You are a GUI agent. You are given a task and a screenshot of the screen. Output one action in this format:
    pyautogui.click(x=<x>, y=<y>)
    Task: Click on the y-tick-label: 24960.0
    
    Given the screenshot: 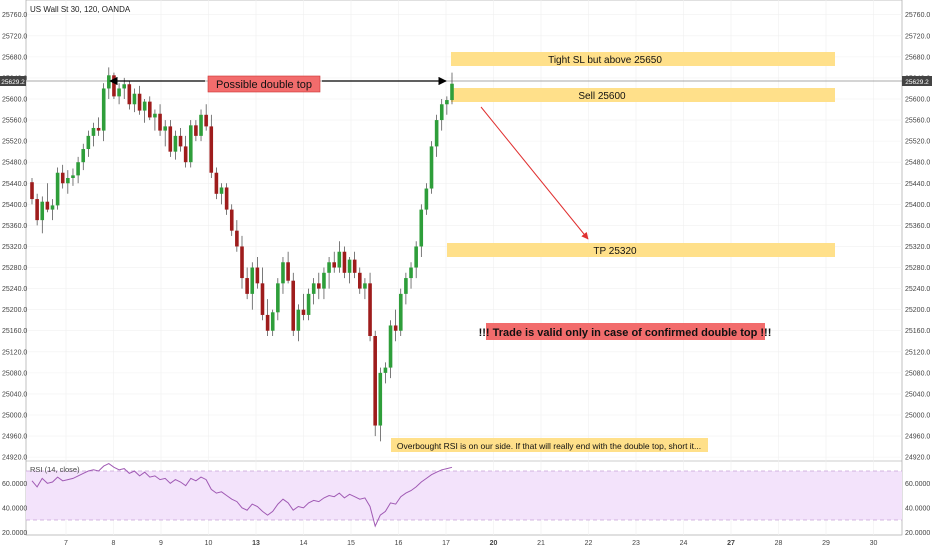 What is the action you would take?
    pyautogui.click(x=917, y=437)
    